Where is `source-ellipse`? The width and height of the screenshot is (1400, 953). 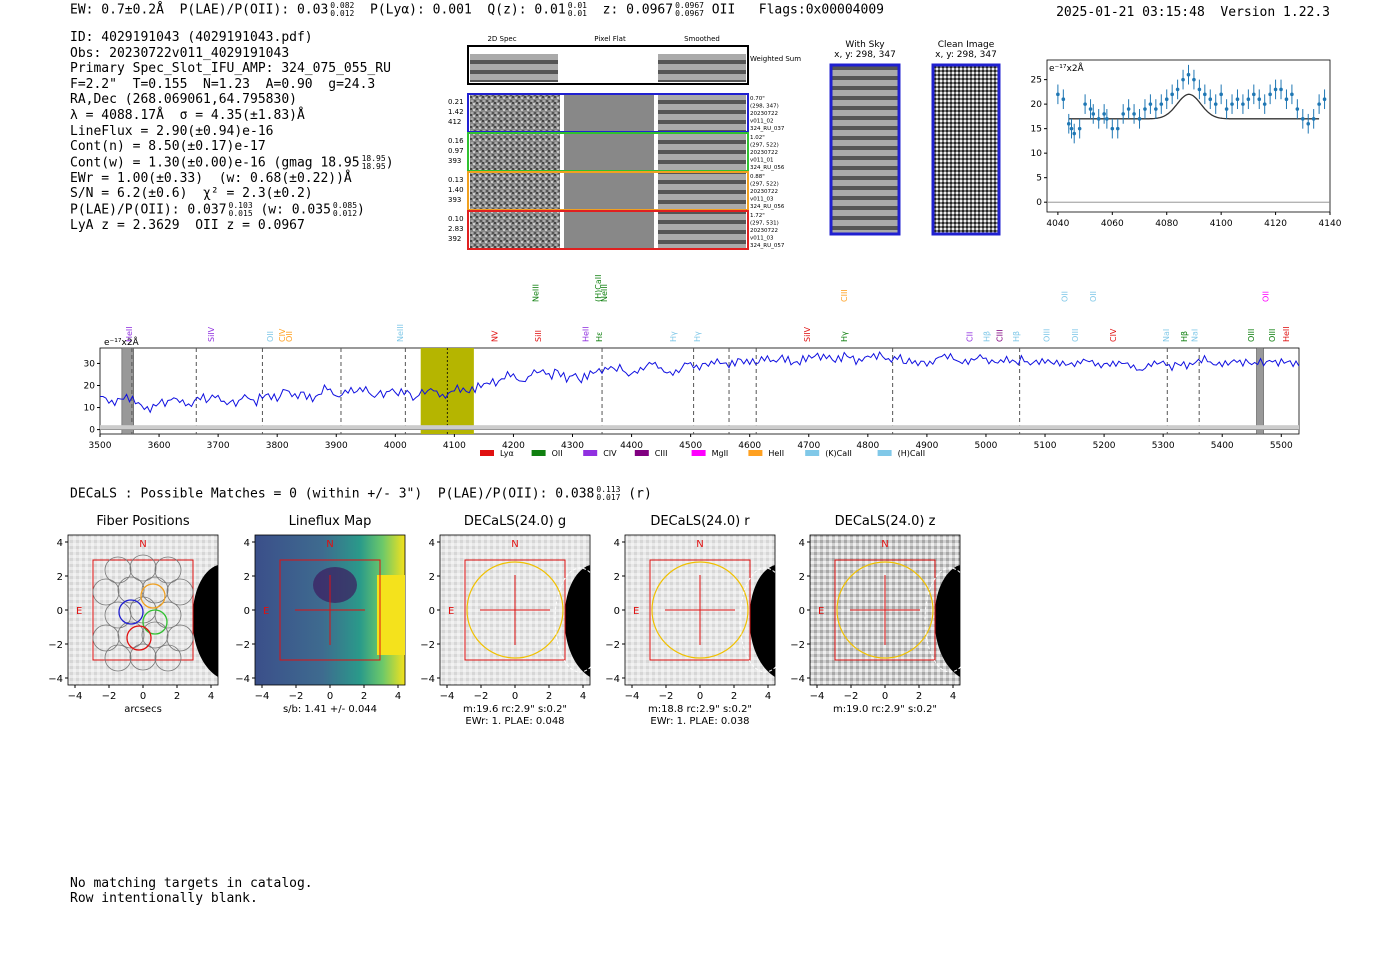 source-ellipse is located at coordinates (765, 620).